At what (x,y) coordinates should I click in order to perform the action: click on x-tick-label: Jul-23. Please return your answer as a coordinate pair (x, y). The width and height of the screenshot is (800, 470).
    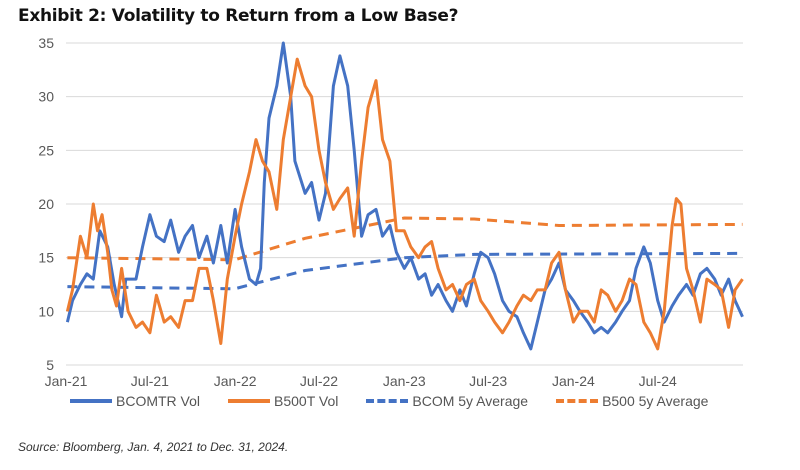
    Looking at the image, I should click on (488, 381).